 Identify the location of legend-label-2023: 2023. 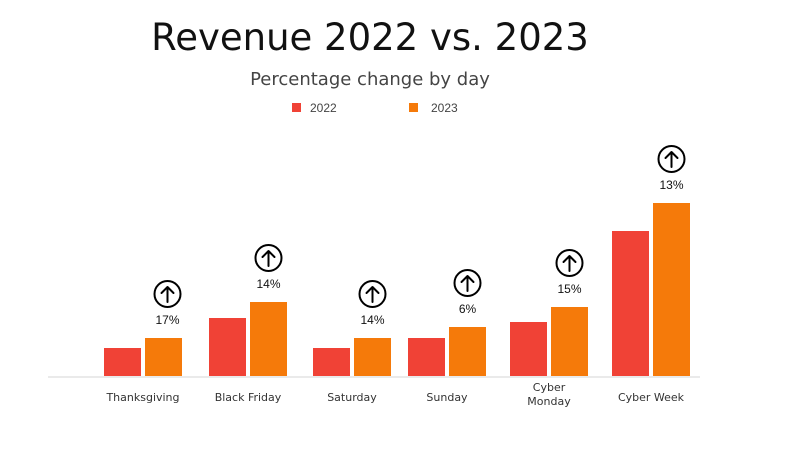
(444, 108).